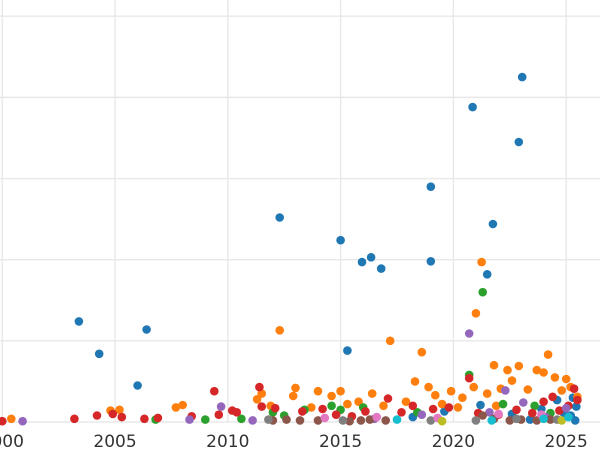 This screenshot has width=600, height=455. What do you see at coordinates (294, 442) in the screenshot?
I see `x-tick-labels: 2000 2005 2010 2015 2020 2025` at bounding box center [294, 442].